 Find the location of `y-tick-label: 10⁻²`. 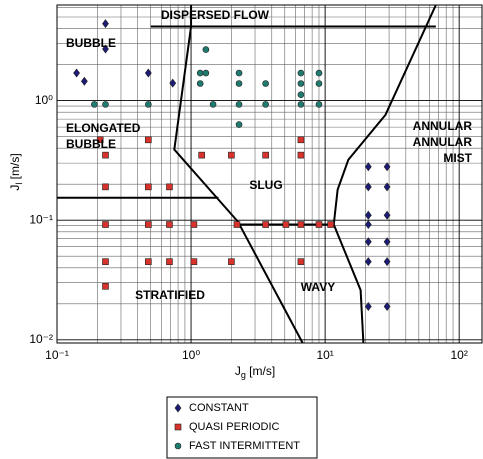

y-tick-label: 10⁻² is located at coordinates (41, 339).